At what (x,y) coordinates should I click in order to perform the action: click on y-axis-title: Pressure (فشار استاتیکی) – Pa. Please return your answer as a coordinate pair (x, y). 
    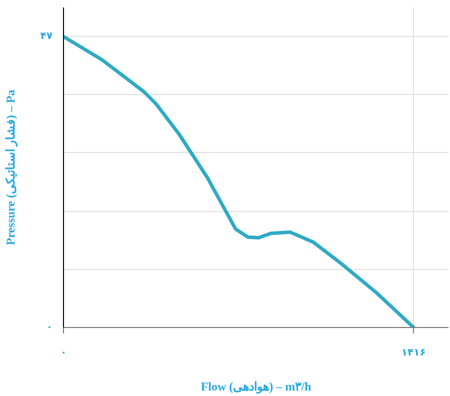
    Looking at the image, I should click on (10, 168).